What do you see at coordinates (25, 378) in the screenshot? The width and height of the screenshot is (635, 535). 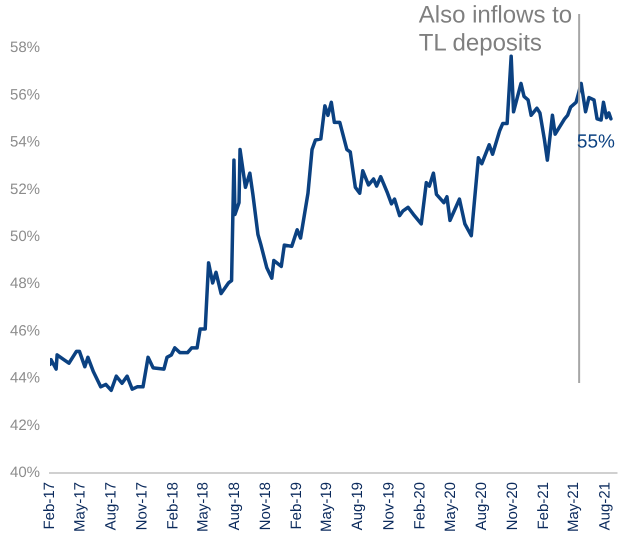 I see `y-tick-label: 44%` at bounding box center [25, 378].